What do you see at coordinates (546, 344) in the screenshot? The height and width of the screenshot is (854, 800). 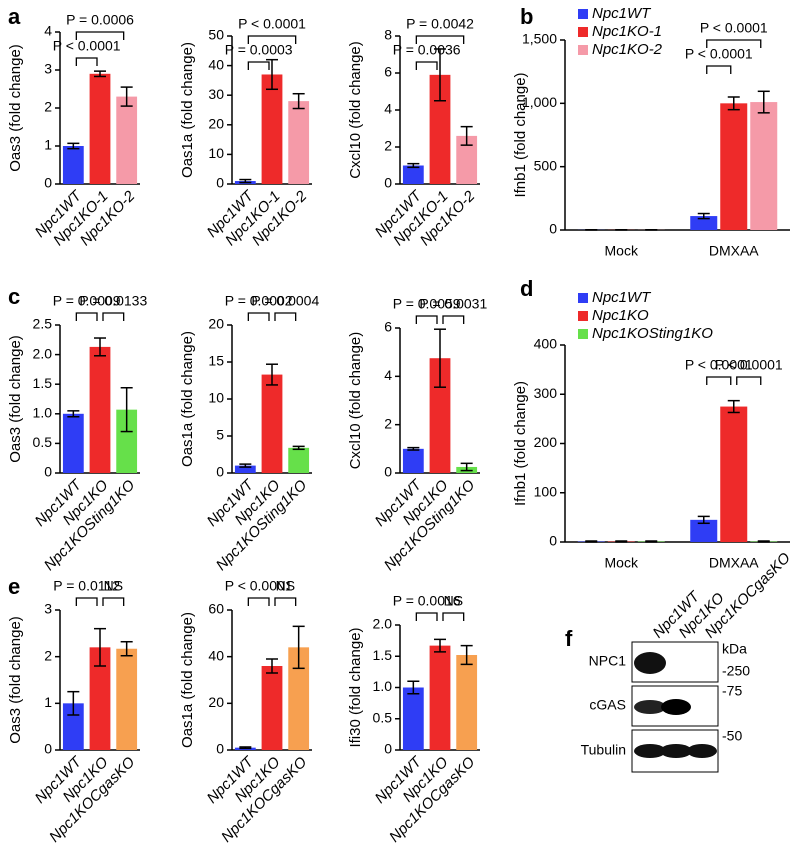 I see `y-tick-label: 400` at bounding box center [546, 344].